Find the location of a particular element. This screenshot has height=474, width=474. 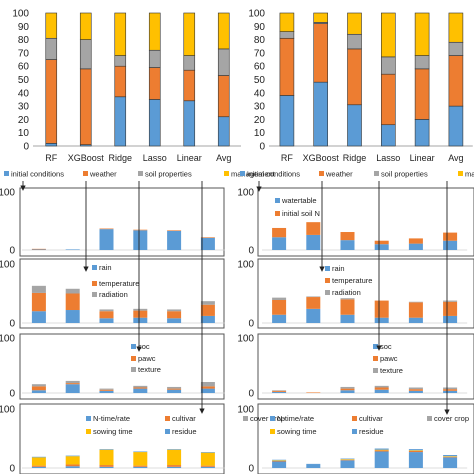

legend-label: rain is located at coordinates (338, 268).